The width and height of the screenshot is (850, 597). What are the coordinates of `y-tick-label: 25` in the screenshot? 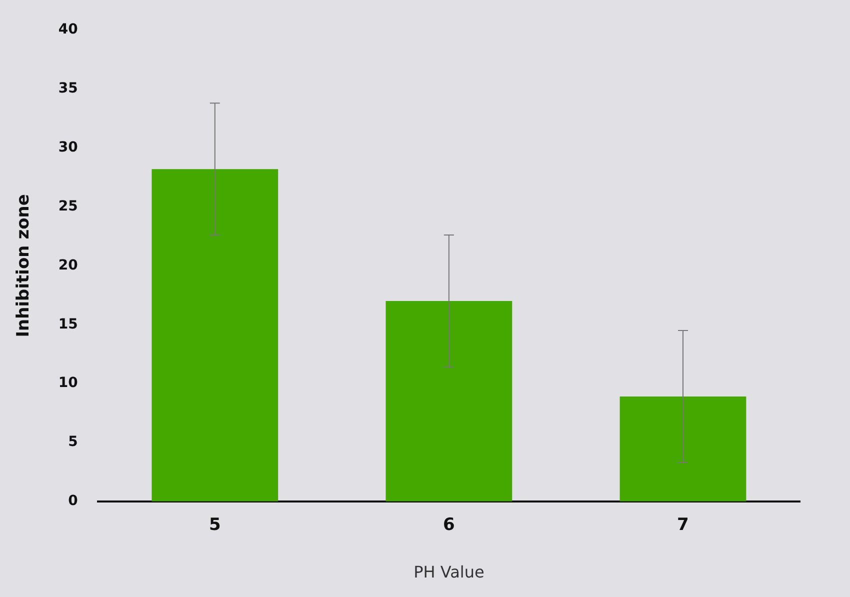 It's located at (68, 206).